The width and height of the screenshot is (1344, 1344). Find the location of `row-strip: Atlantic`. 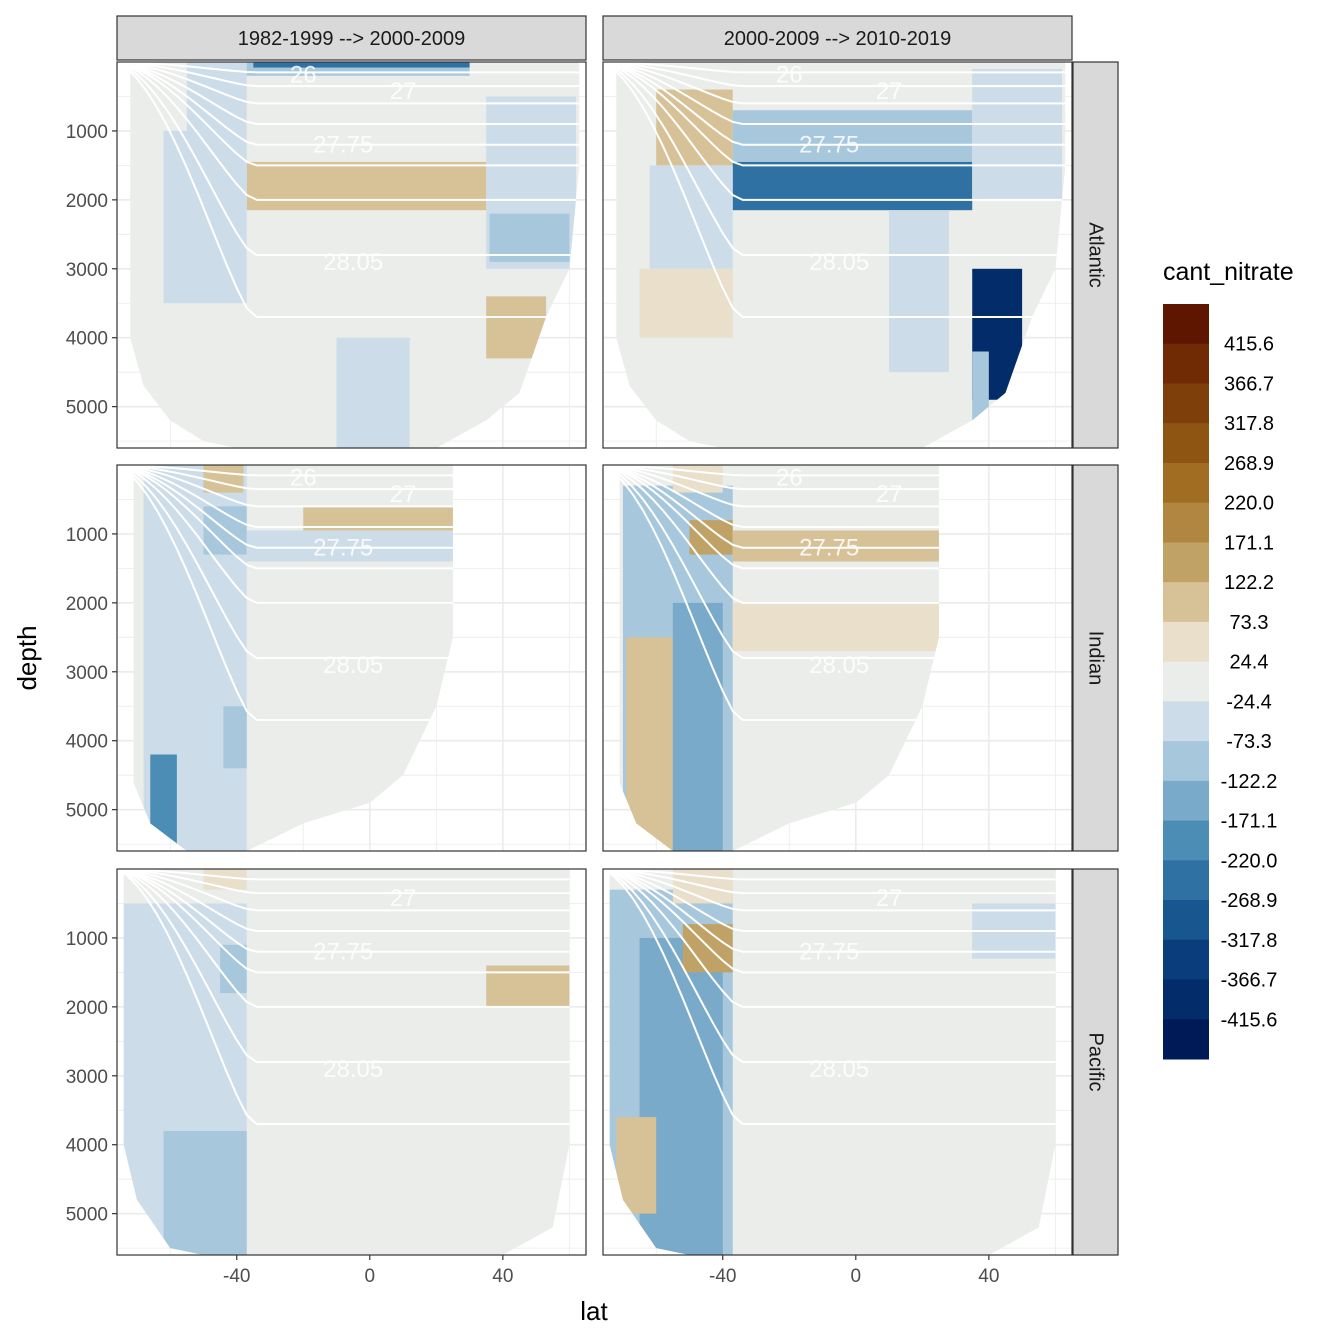

row-strip: Atlantic is located at coordinates (1095, 255).